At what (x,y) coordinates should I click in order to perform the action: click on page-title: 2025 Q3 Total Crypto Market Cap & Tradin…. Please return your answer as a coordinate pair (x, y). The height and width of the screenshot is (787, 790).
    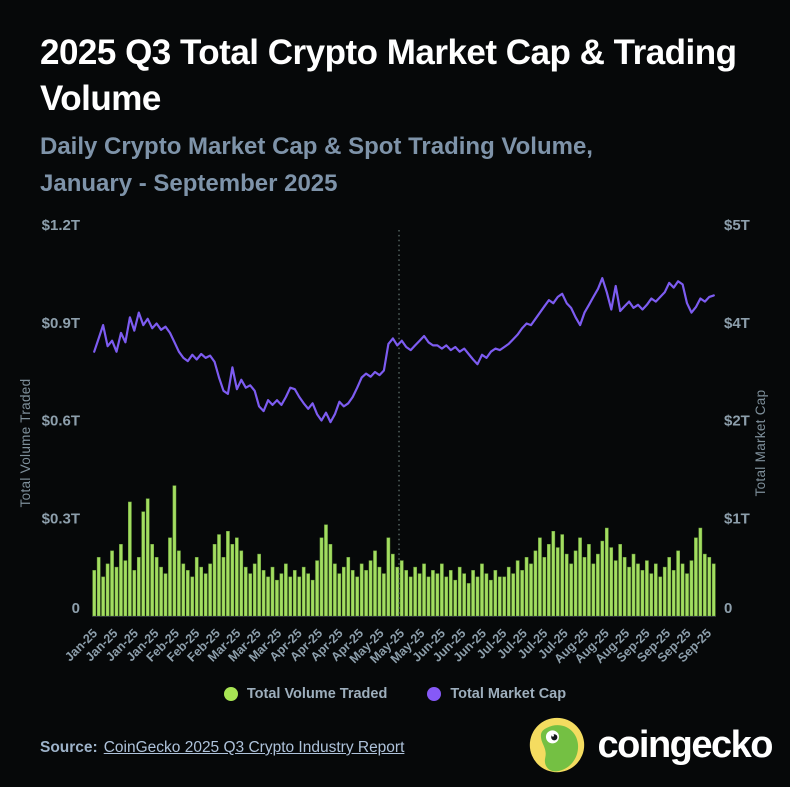
    Looking at the image, I should click on (388, 75).